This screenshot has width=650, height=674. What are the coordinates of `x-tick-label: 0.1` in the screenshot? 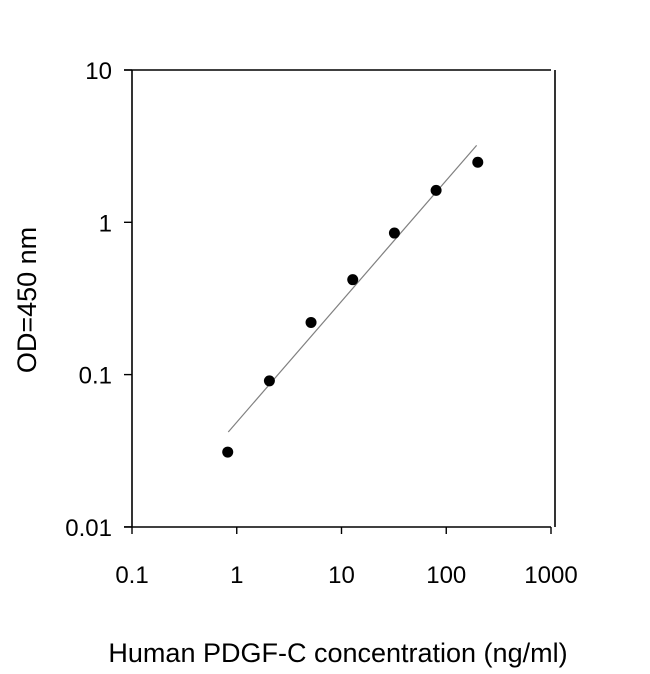 It's located at (131, 575).